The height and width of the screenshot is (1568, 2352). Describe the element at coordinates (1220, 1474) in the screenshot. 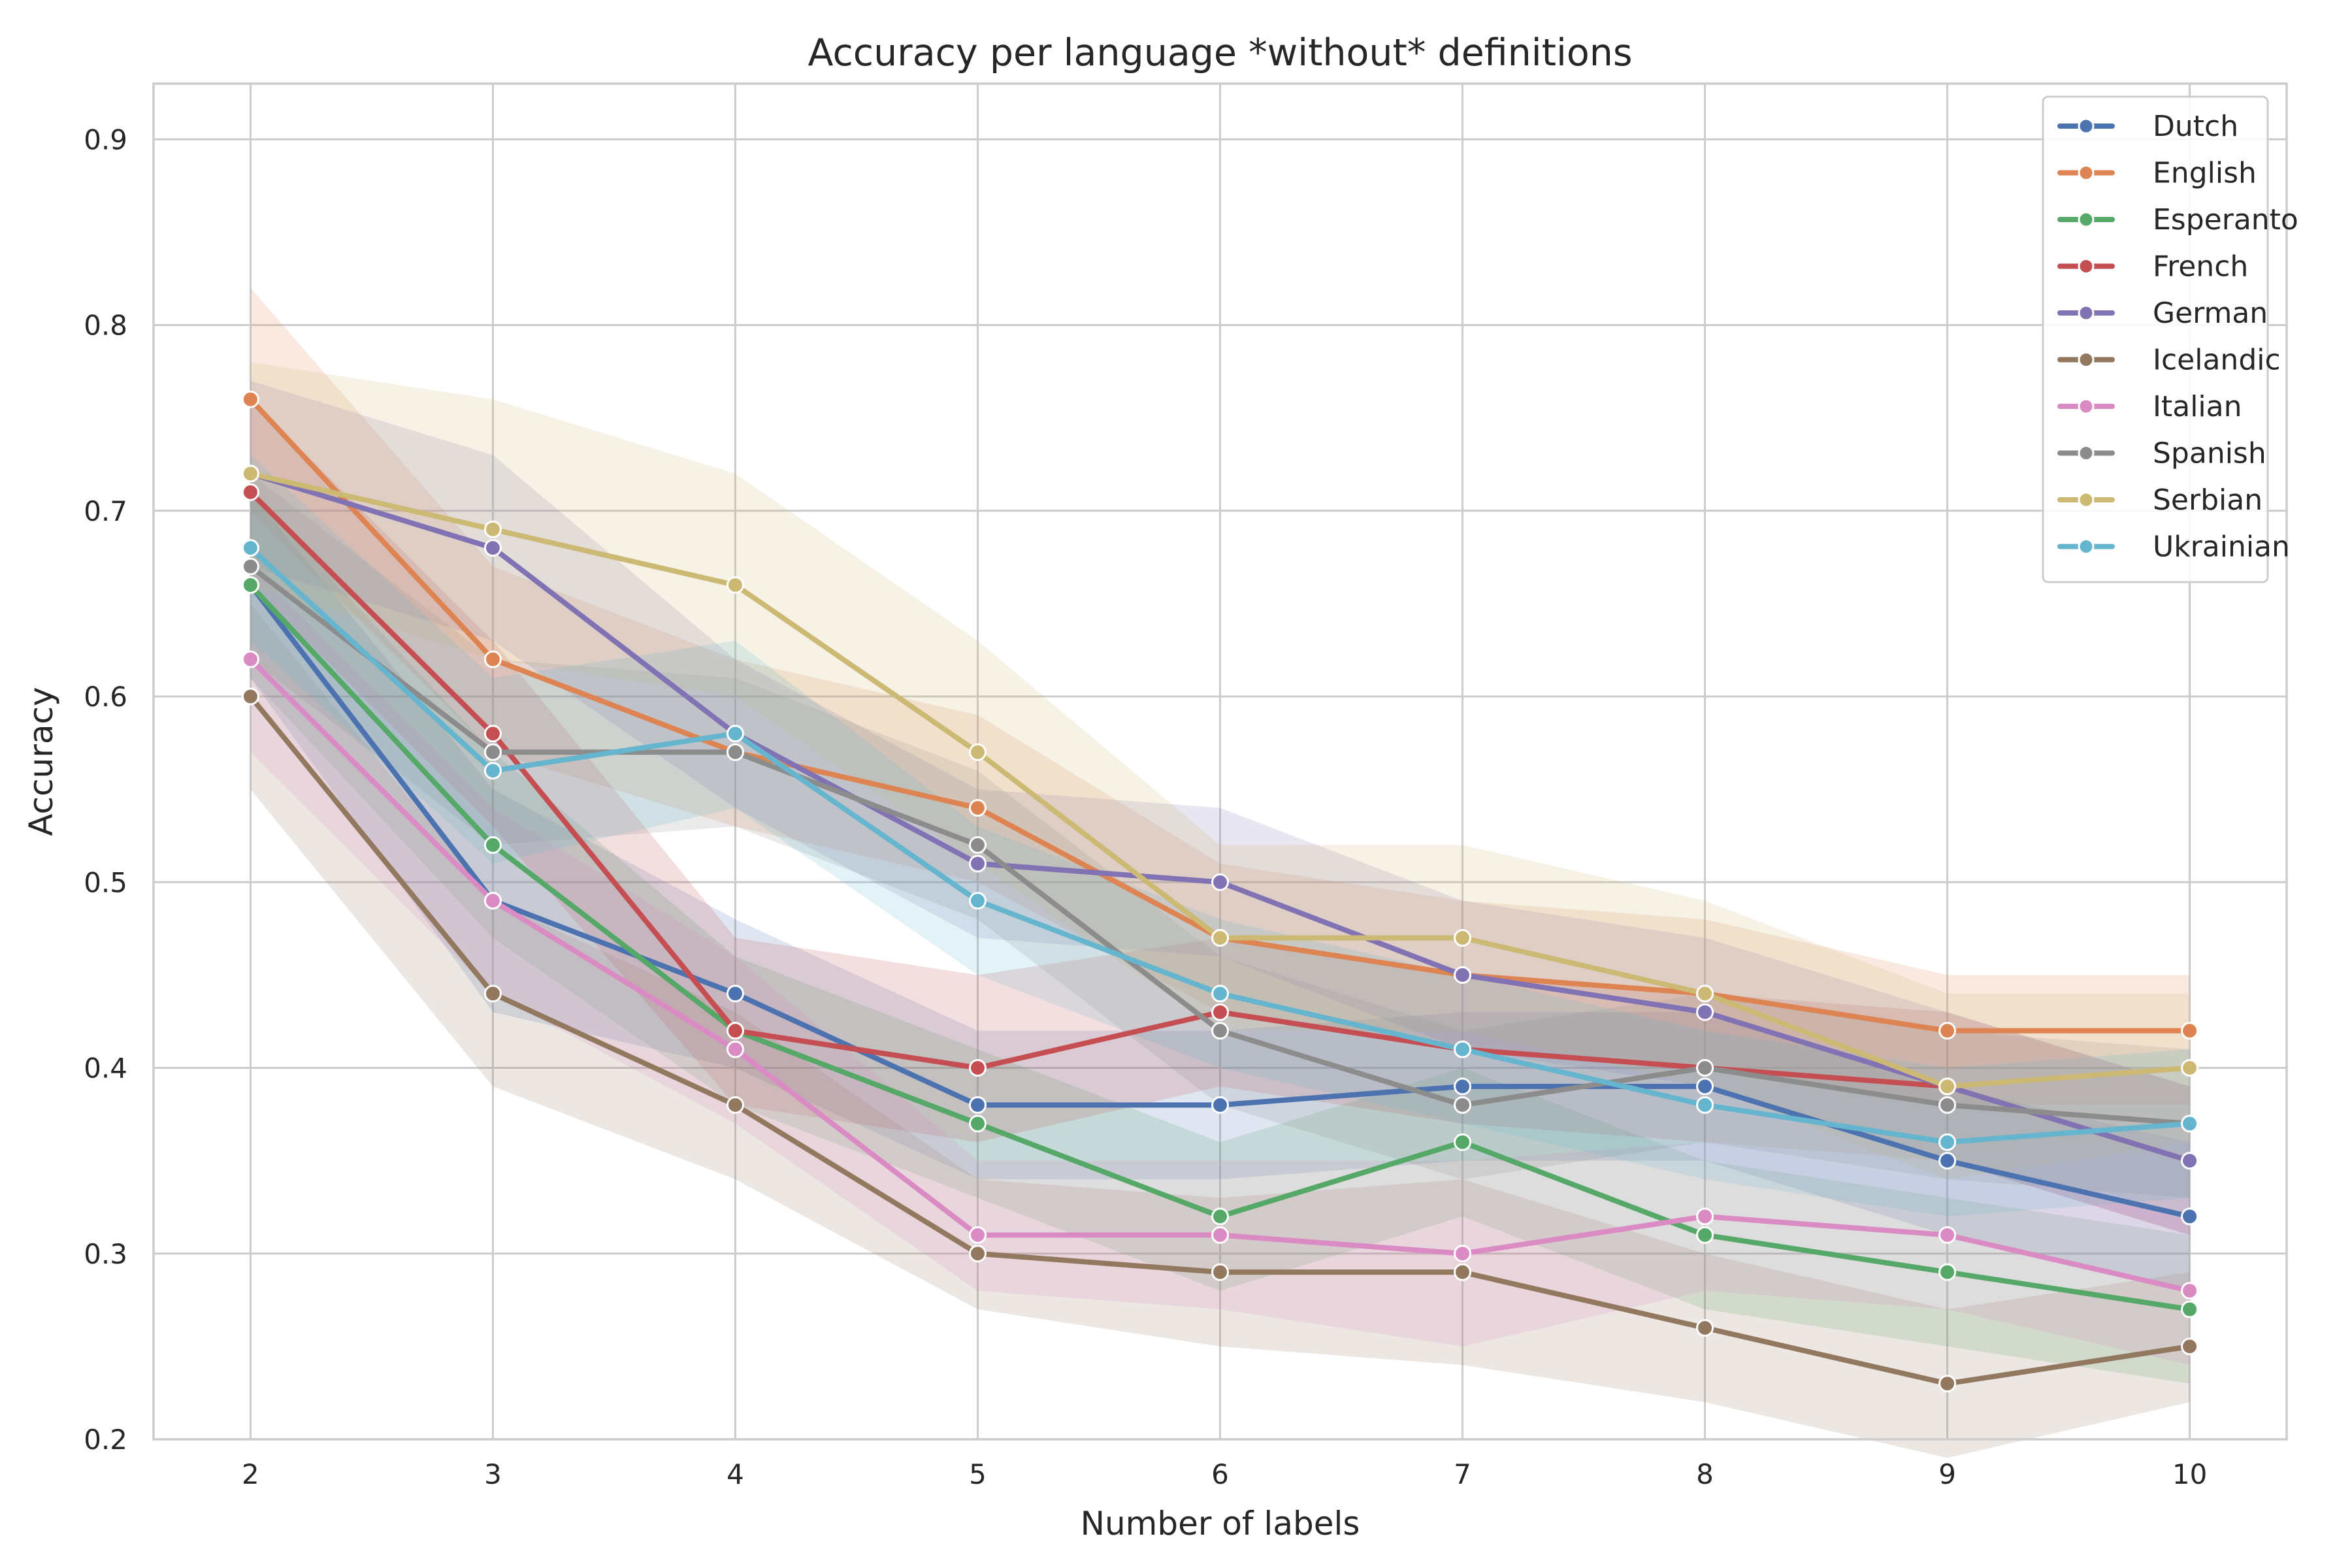

I see `x-tick-label: 6` at that location.